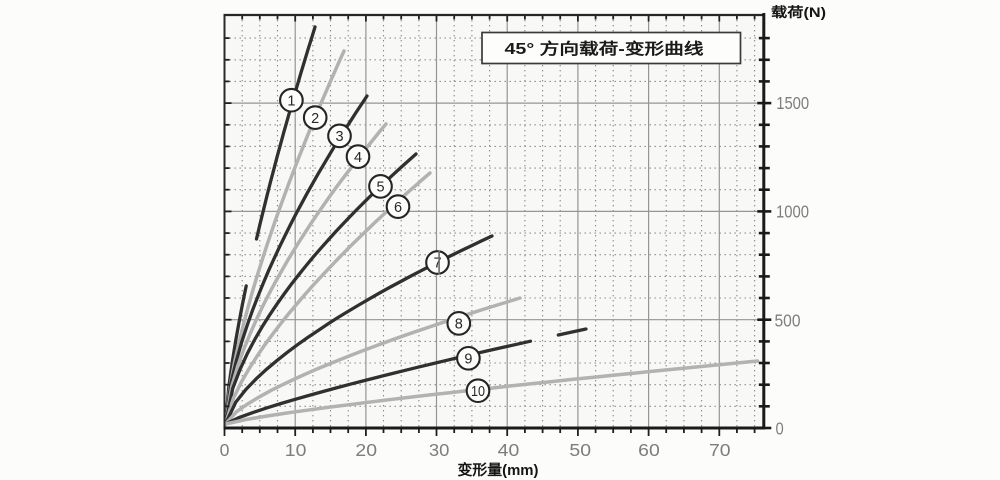 The image size is (1000, 480). I want to click on svg-text: 8, so click(459, 325).